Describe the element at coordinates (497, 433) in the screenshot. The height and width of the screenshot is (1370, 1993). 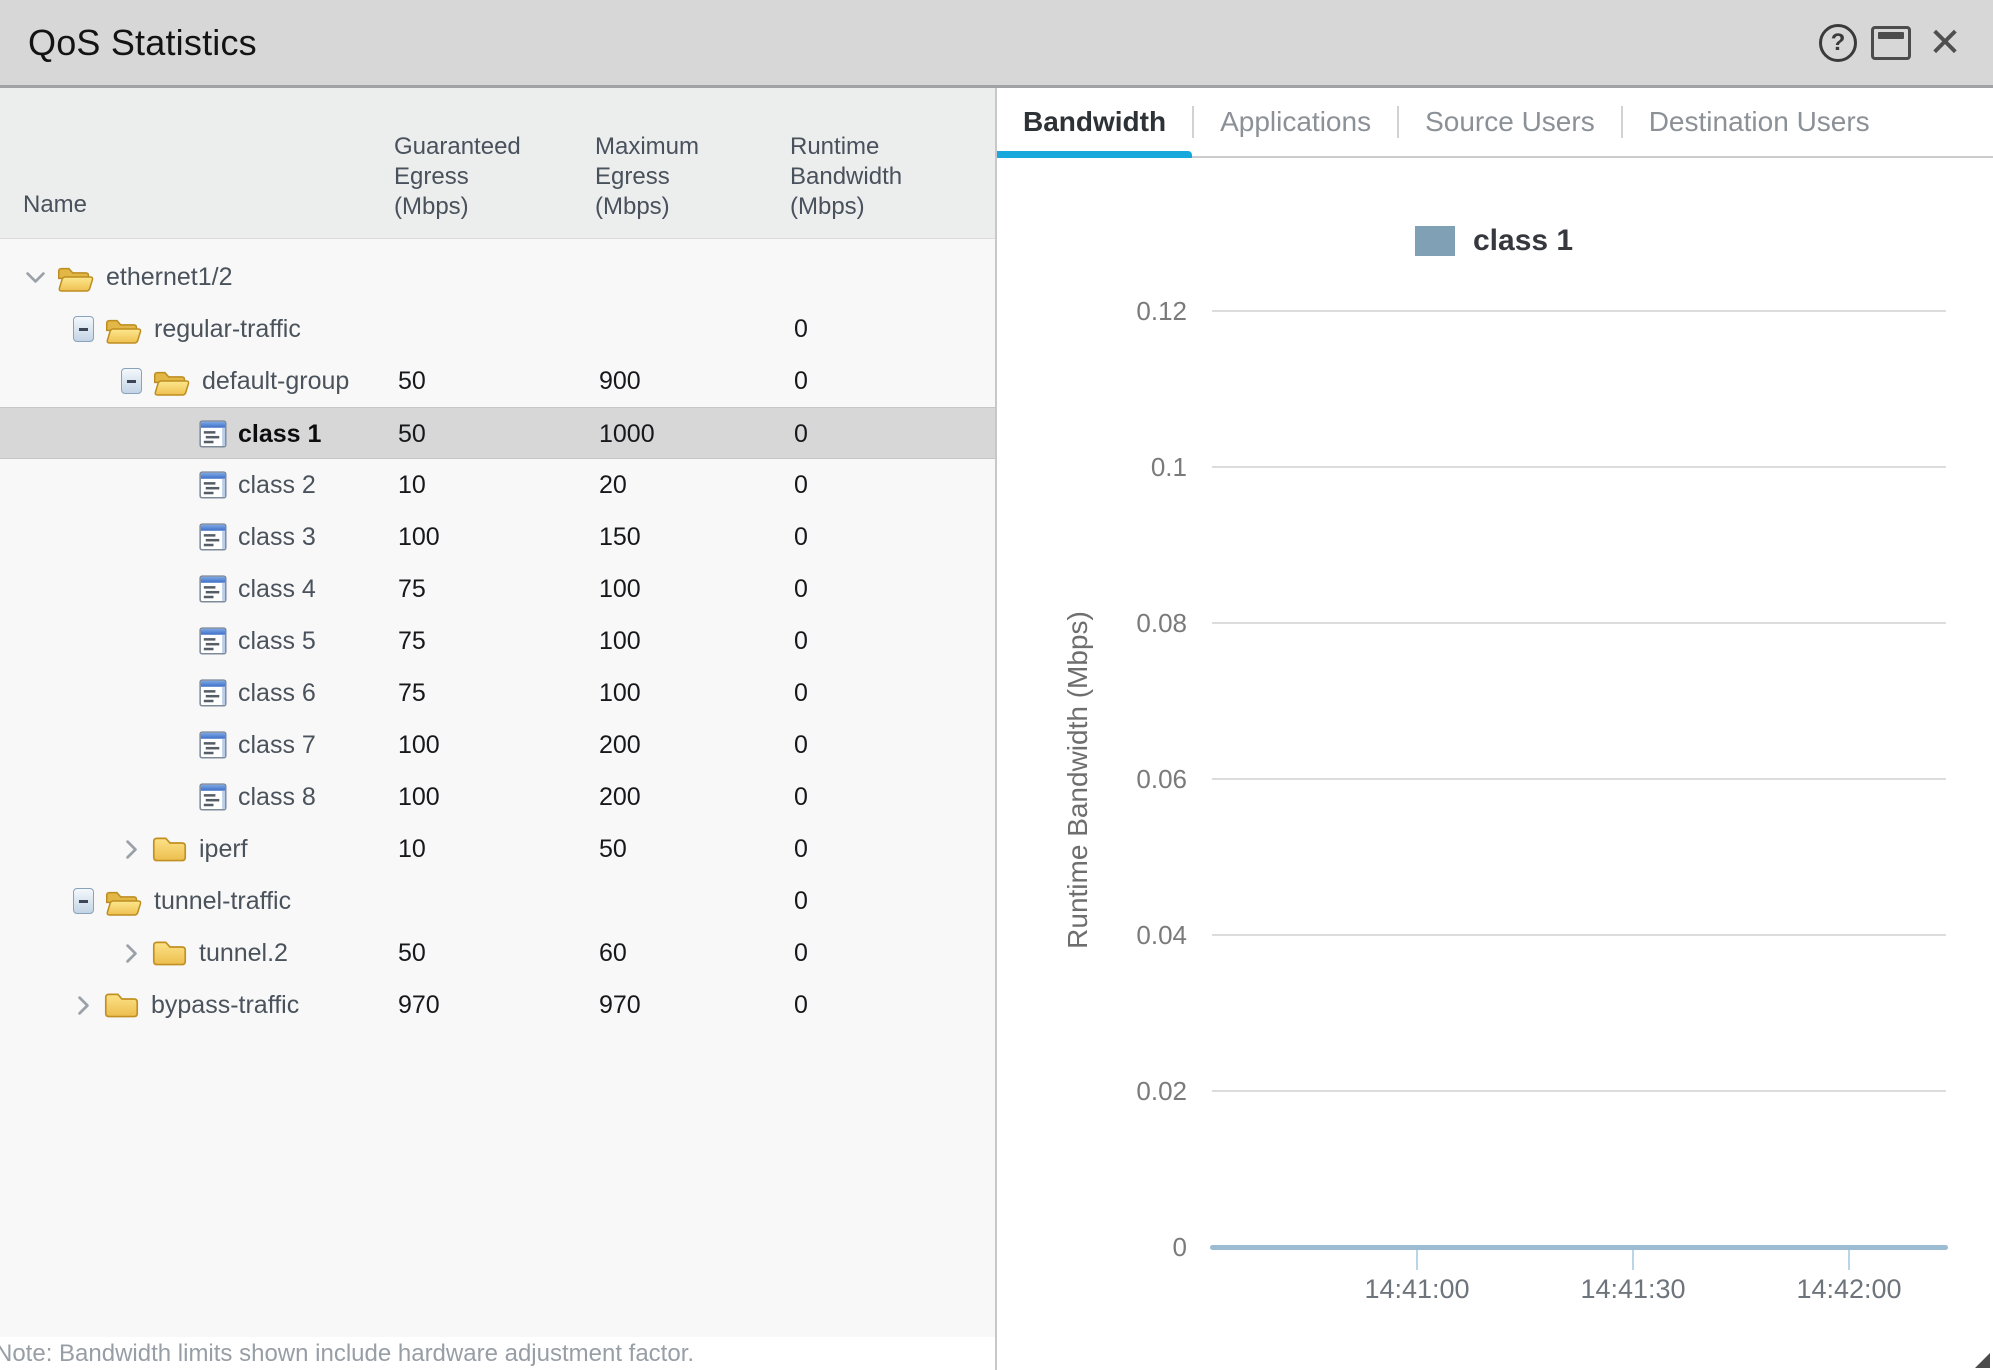
I see `table-row: class 1 50 1000 0` at that location.